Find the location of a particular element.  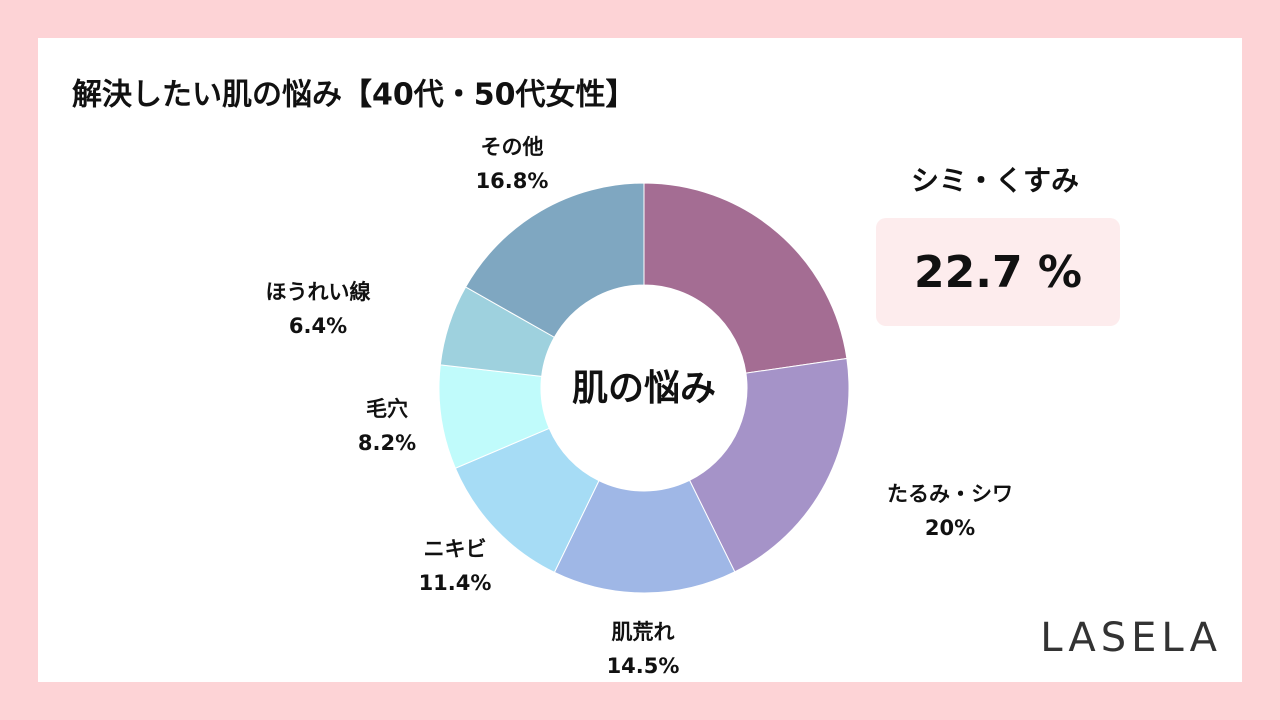

value-label: 8.2% is located at coordinates (387, 443).